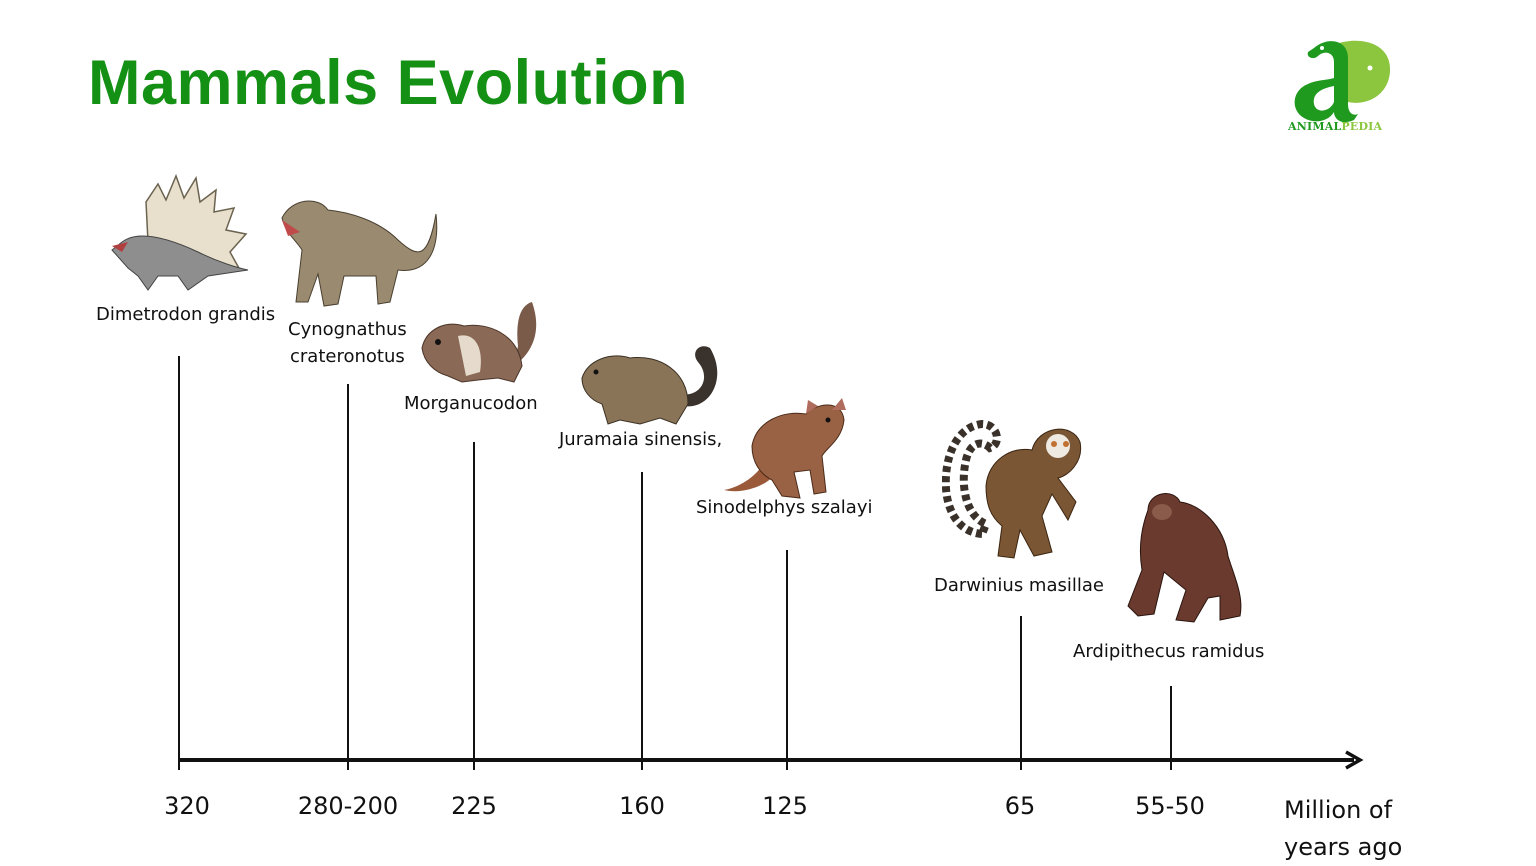 This screenshot has height=866, width=1536. What do you see at coordinates (649, 385) in the screenshot?
I see `juramaia-illustration-icon` at bounding box center [649, 385].